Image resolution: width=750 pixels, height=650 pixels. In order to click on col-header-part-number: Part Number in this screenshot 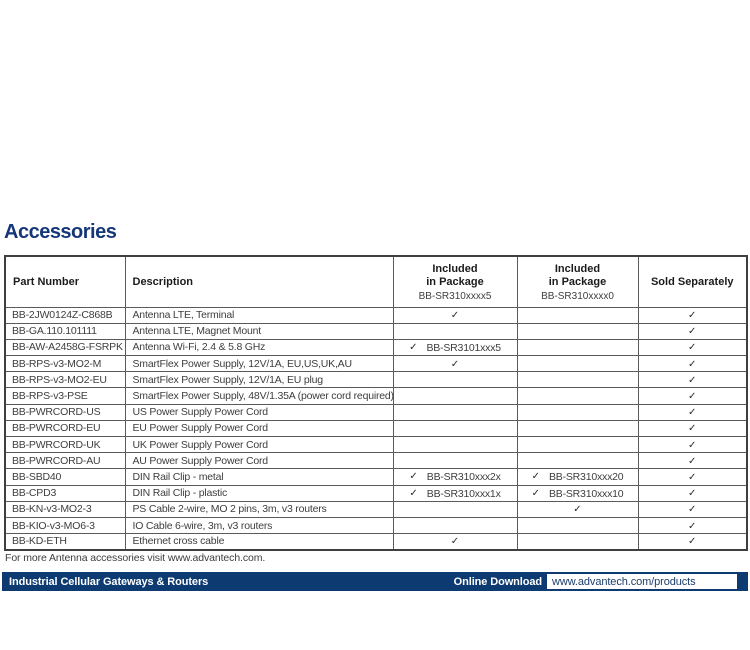, I will do `click(65, 281)`.